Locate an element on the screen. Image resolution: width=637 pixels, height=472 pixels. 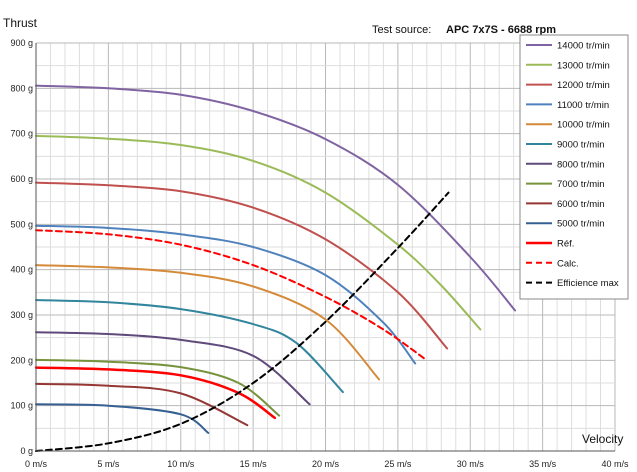
y-tick-label: 0 g is located at coordinates (26, 451).